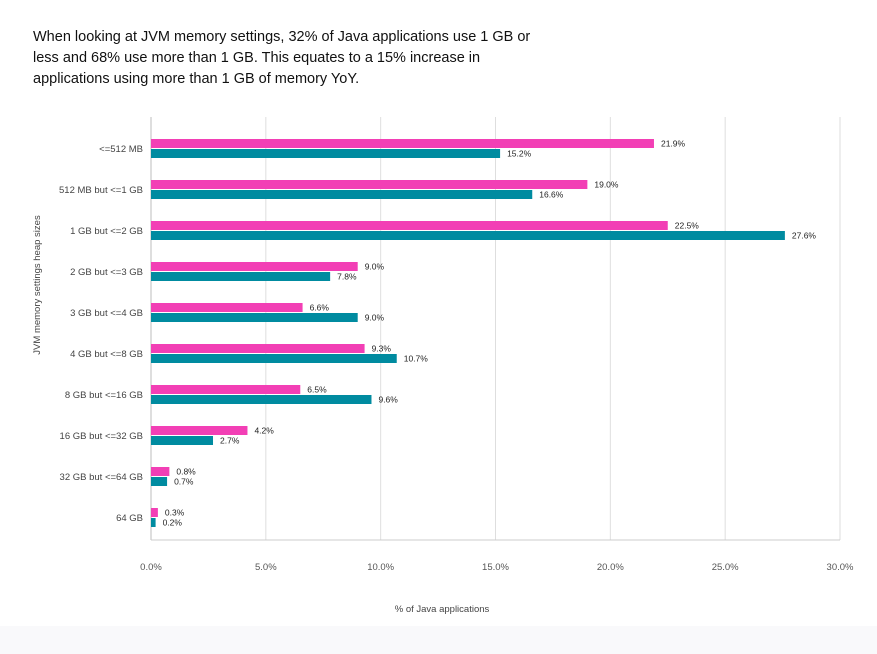 The height and width of the screenshot is (654, 877). What do you see at coordinates (37, 285) in the screenshot?
I see `y-axis-title: JVM memory settings heap sizes` at bounding box center [37, 285].